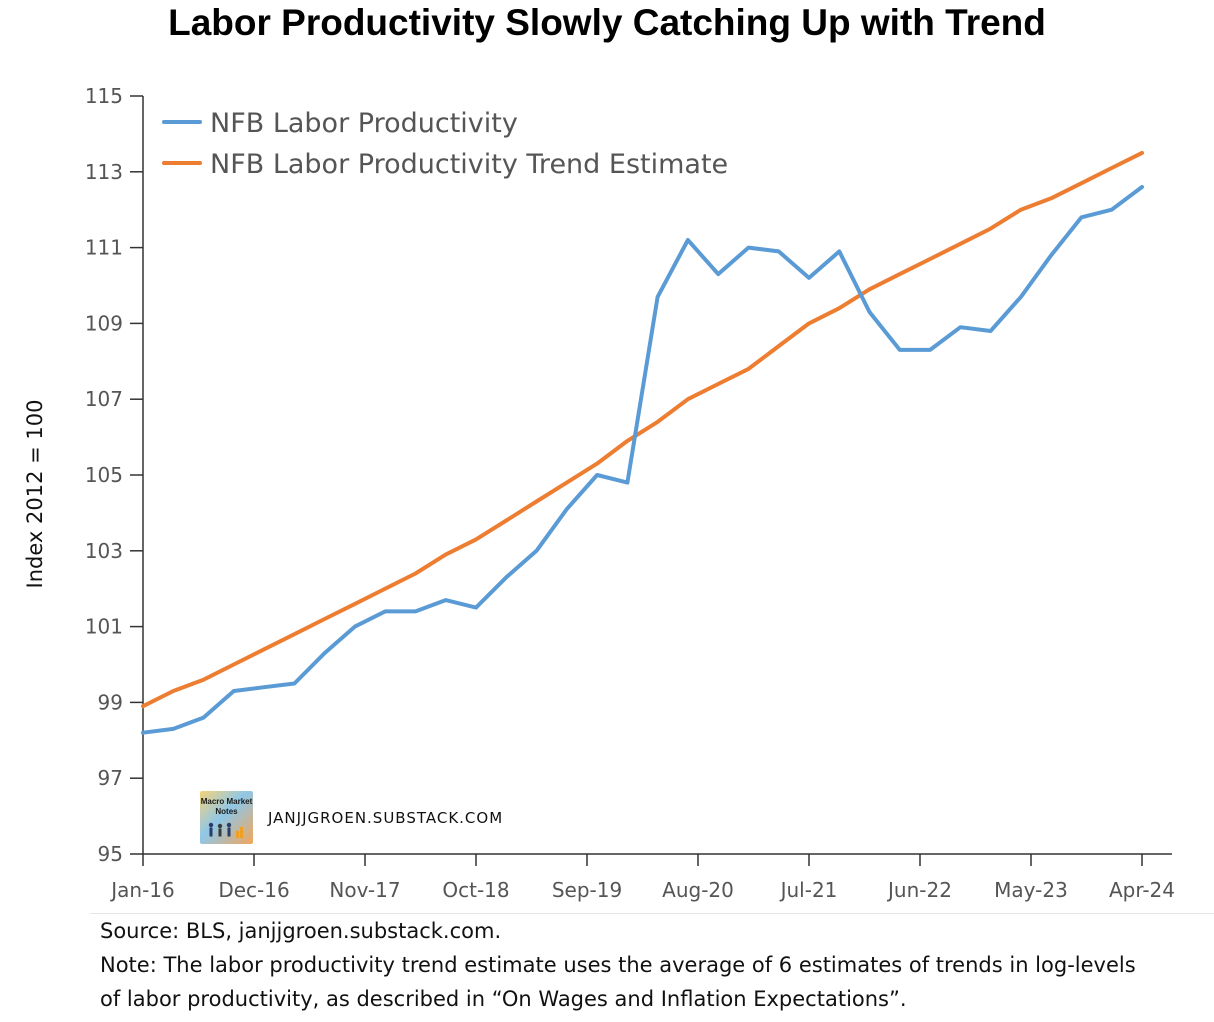 The height and width of the screenshot is (1022, 1214). What do you see at coordinates (104, 627) in the screenshot?
I see `y-tick-label: 101` at bounding box center [104, 627].